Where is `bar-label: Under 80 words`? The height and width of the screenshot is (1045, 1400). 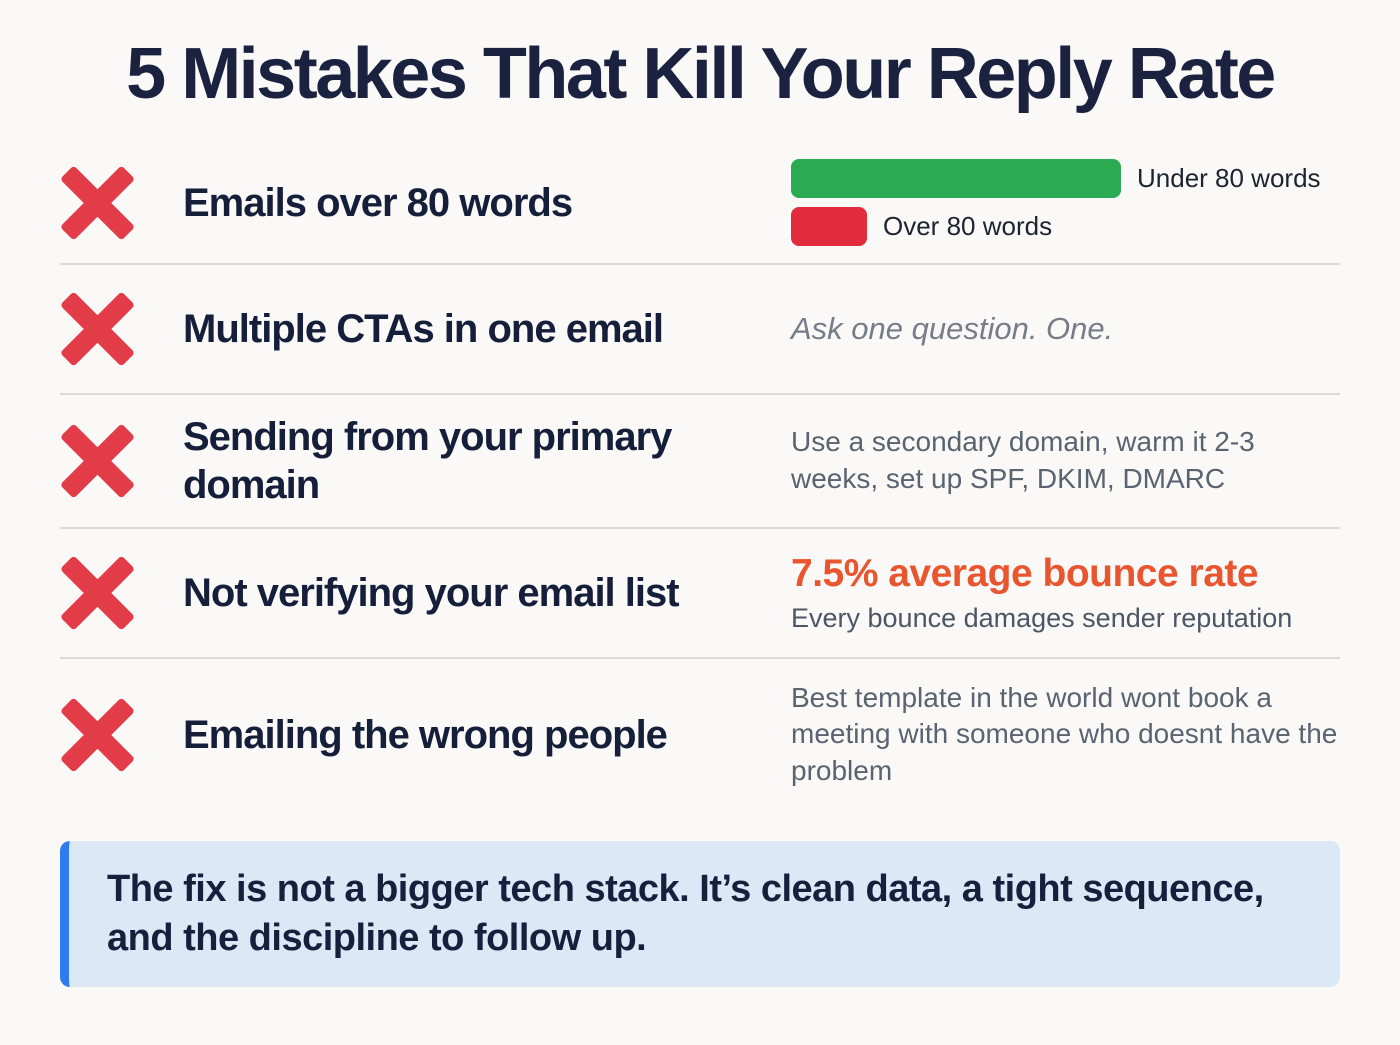 bar-label: Under 80 words is located at coordinates (1229, 178).